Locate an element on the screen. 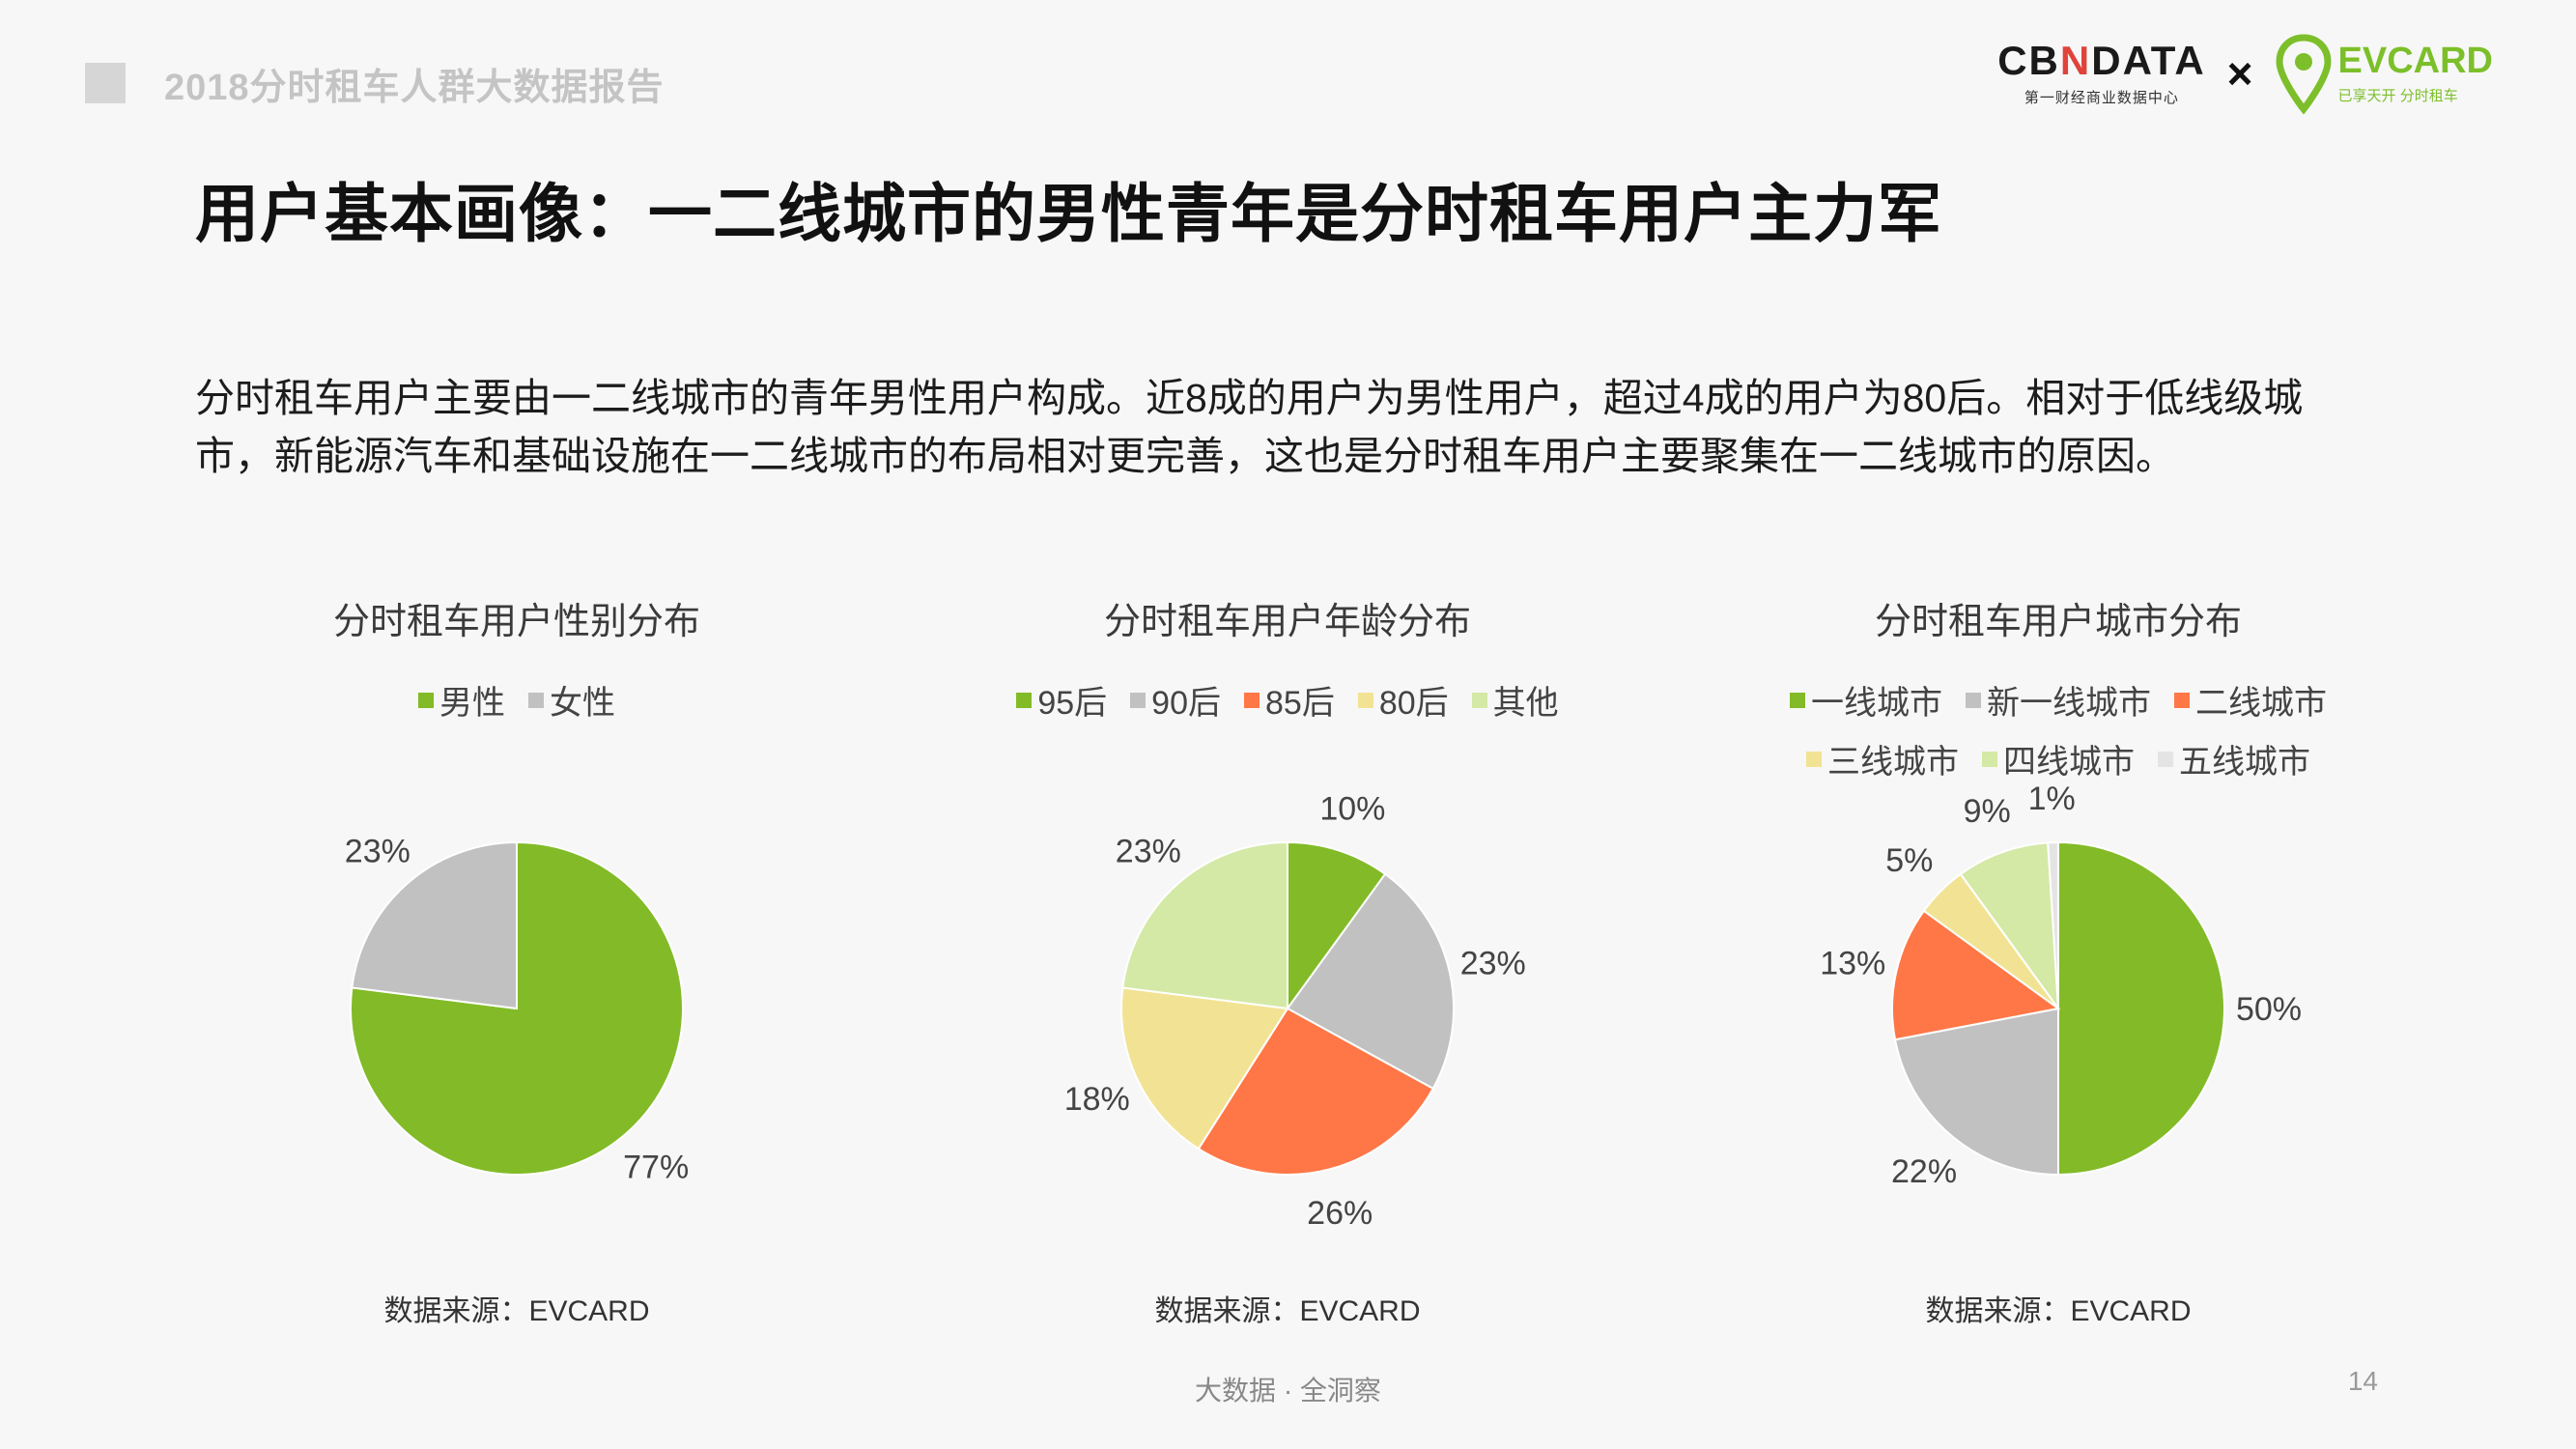 The height and width of the screenshot is (1449, 2576). location-pin-icon is located at coordinates (2304, 74).